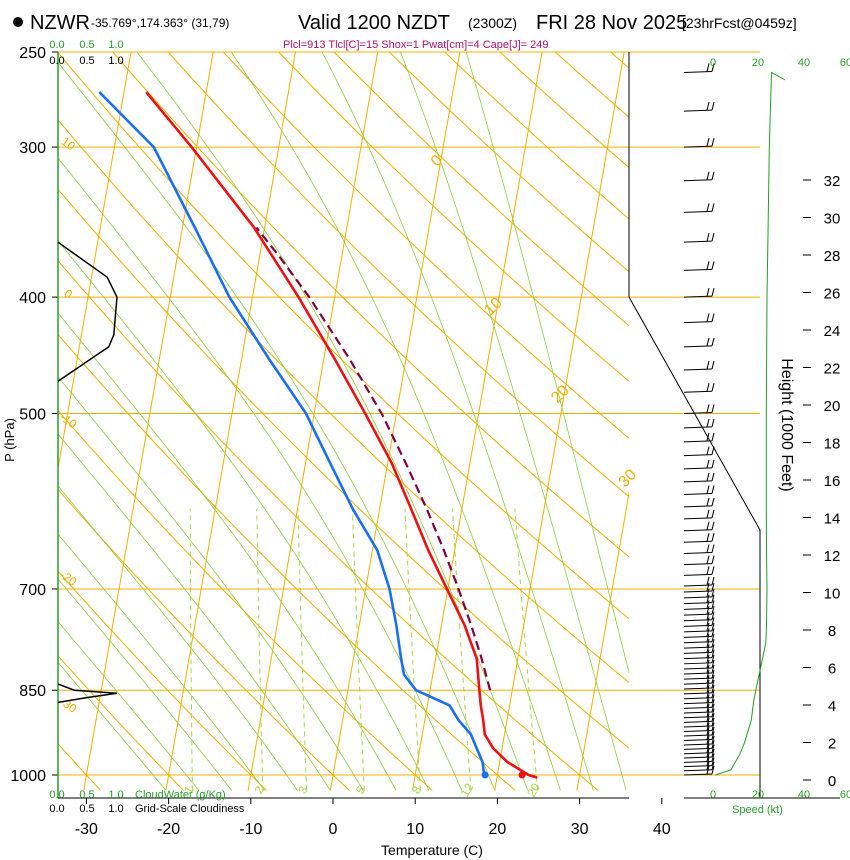 Image resolution: width=850 pixels, height=860 pixels. I want to click on top-cloudiness-tick: 0.5, so click(86, 61).